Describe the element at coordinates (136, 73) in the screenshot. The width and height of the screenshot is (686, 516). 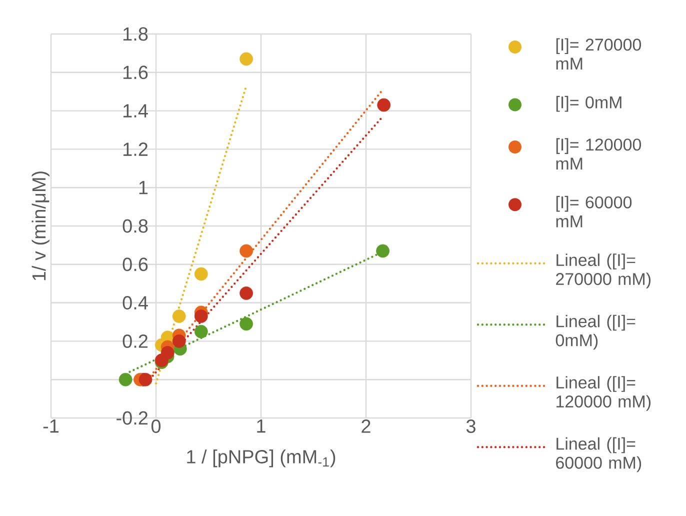
I see `y-tick-label: 1.6` at that location.